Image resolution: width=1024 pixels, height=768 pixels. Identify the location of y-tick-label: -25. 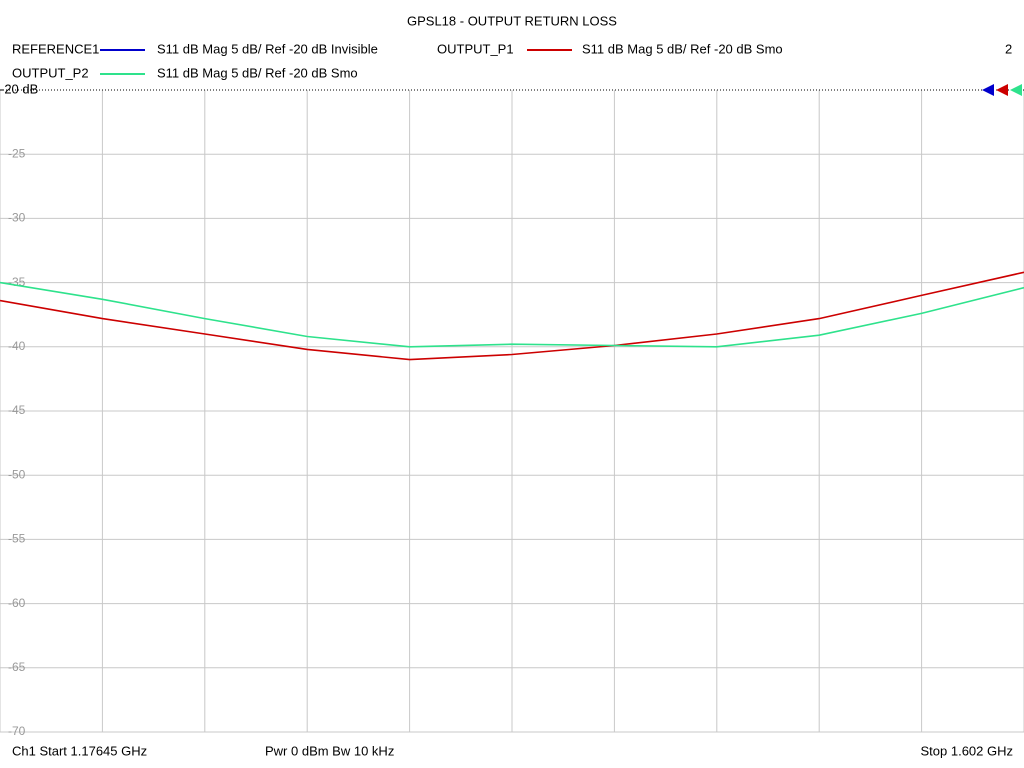
(17, 153).